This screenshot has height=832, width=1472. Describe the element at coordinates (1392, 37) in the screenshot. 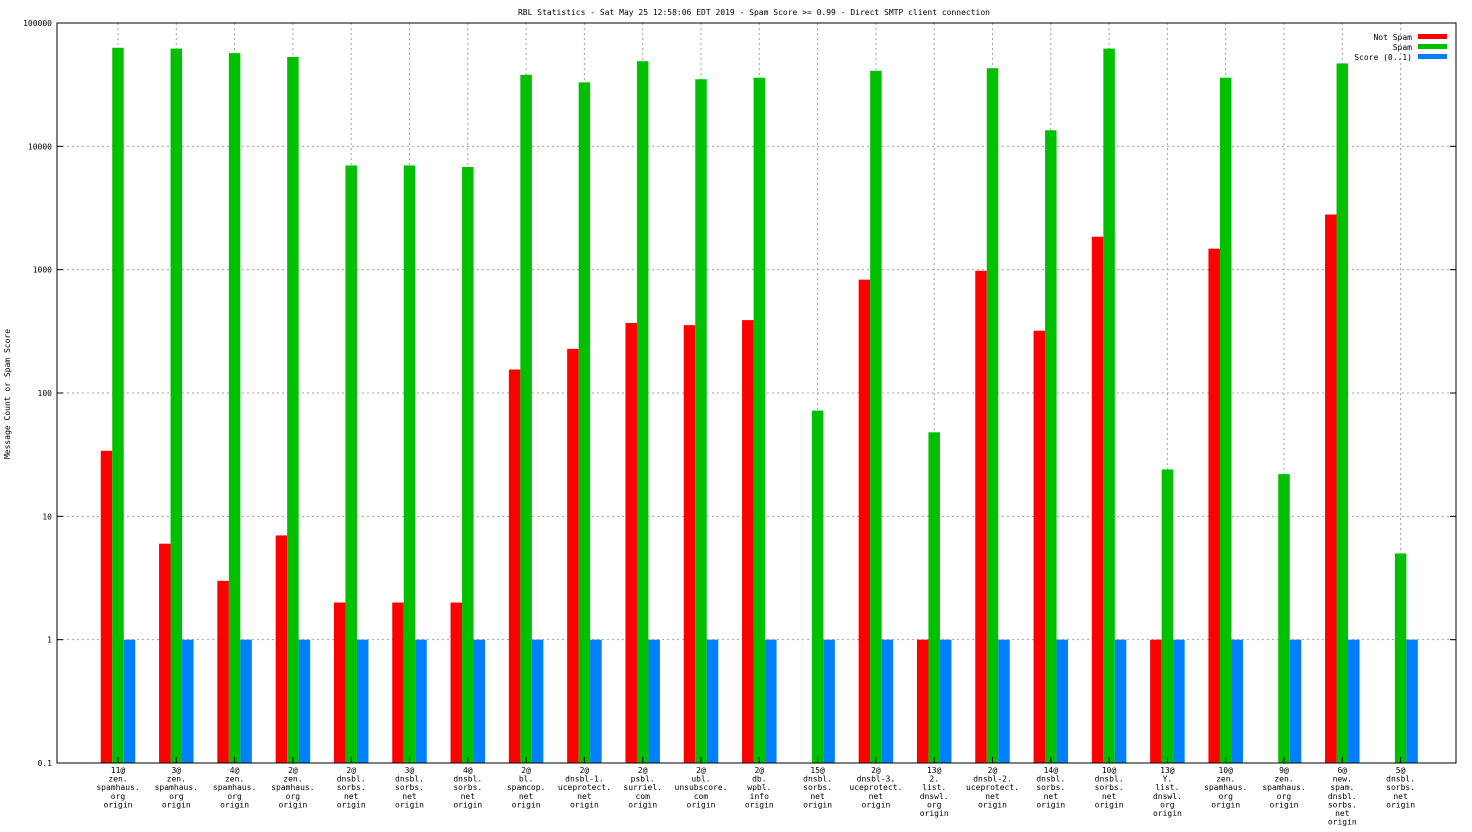

I see `legend-label: Not Spam` at that location.